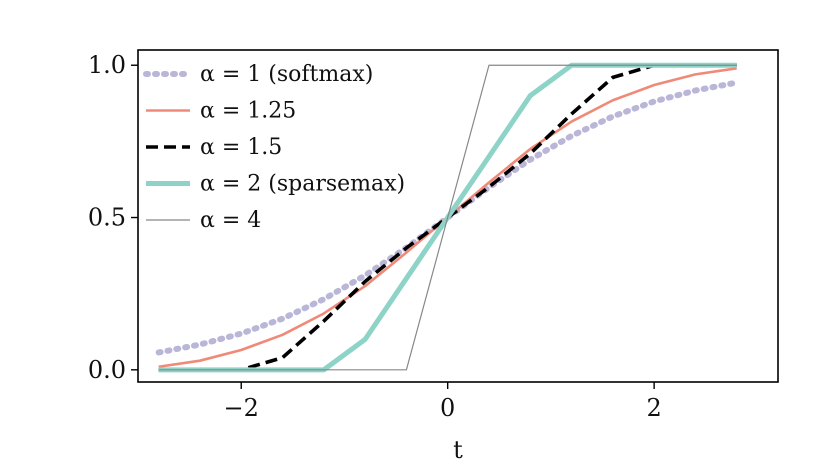 The image size is (820, 476). Describe the element at coordinates (653, 408) in the screenshot. I see `x-tick-label: 2` at that location.